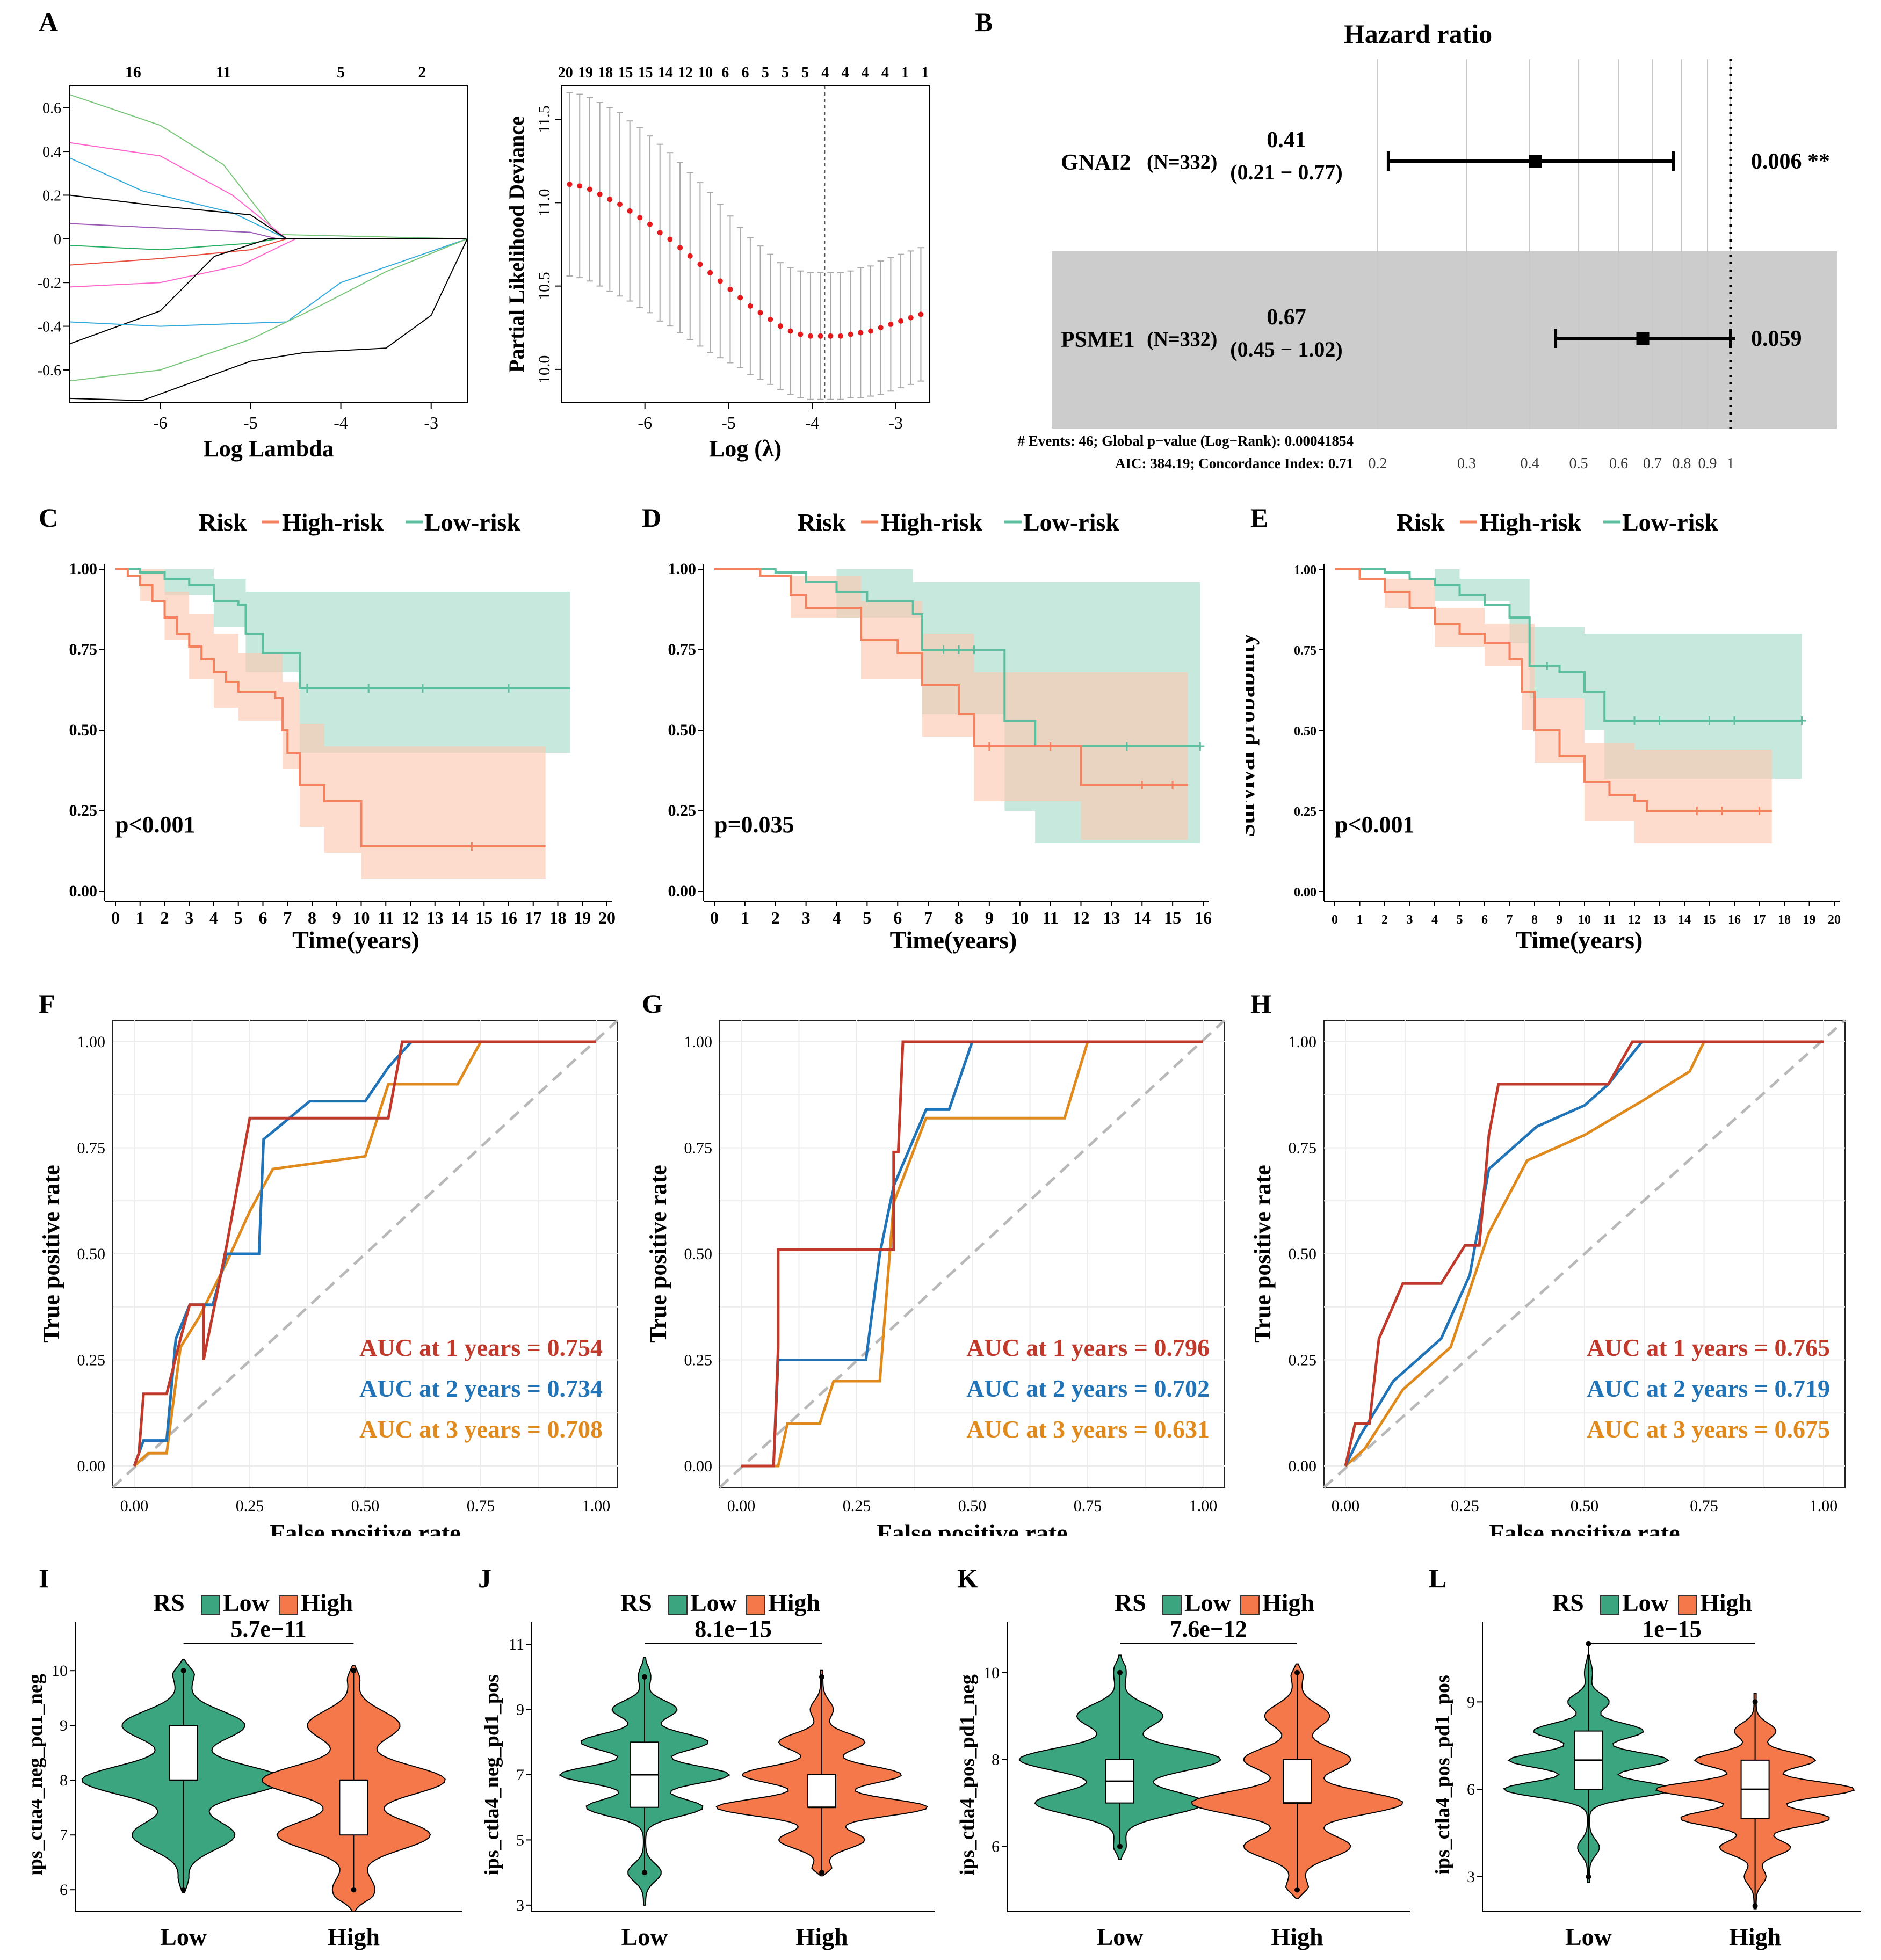 Image resolution: width=1881 pixels, height=1960 pixels. What do you see at coordinates (1286, 317) in the screenshot?
I see `forest-hr-value: 0.67` at bounding box center [1286, 317].